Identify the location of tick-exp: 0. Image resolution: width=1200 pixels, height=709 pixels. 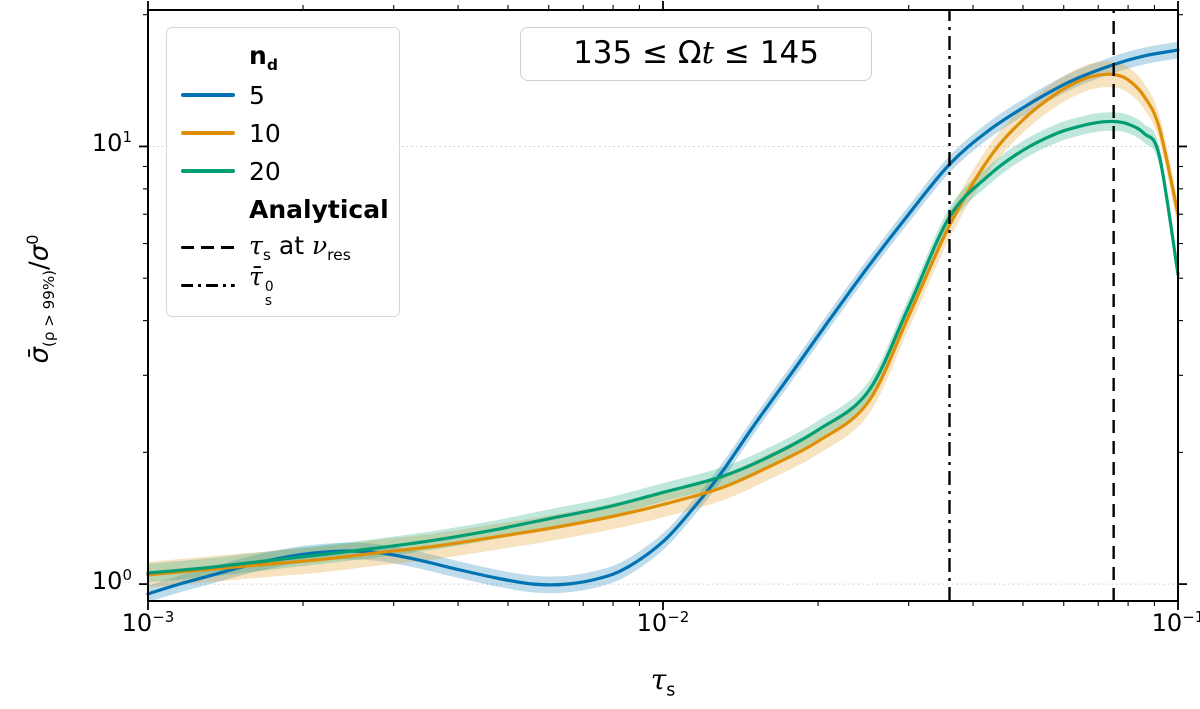
(127, 575).